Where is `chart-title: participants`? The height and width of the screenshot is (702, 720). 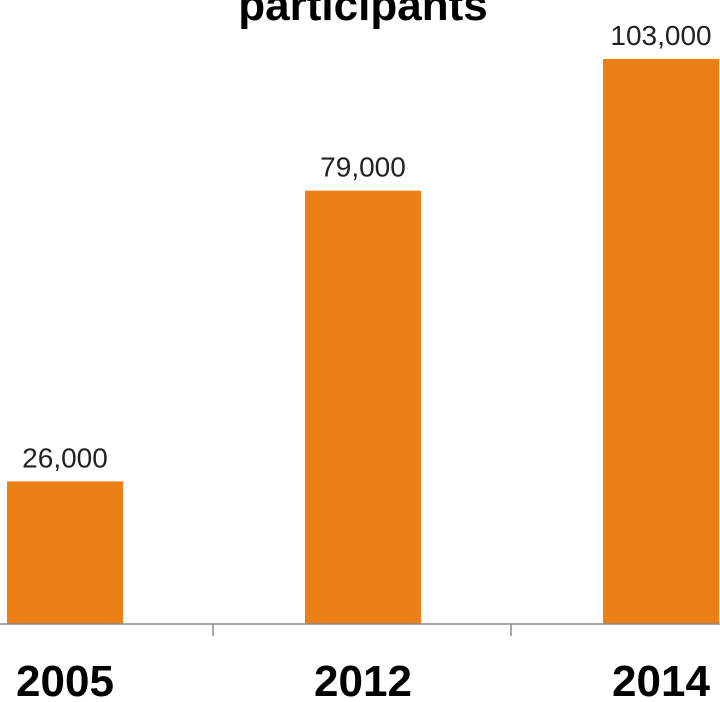
chart-title: participants is located at coordinates (362, 15).